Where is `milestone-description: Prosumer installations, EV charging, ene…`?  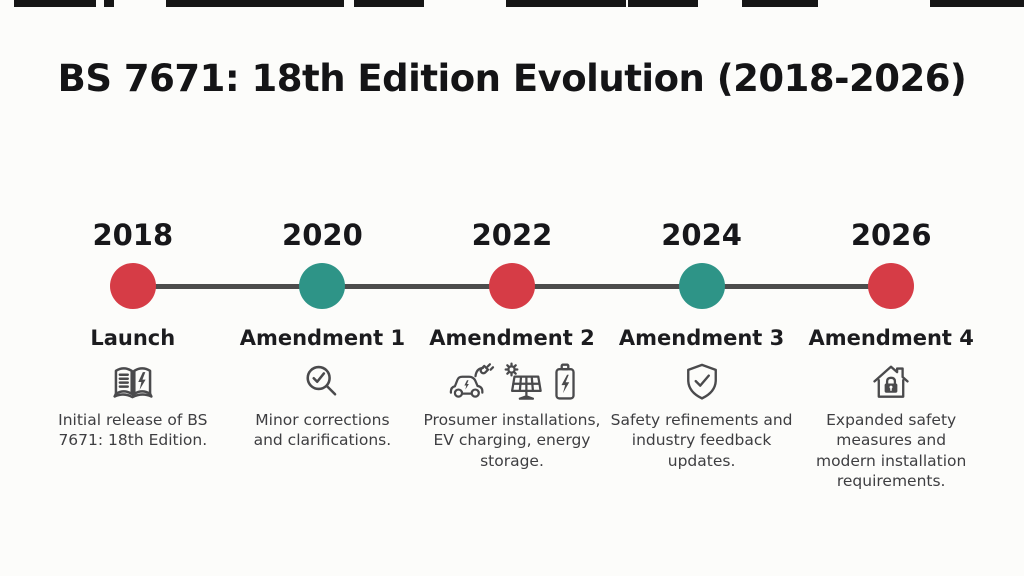
milestone-description: Prosumer installations, EV charging, ene… is located at coordinates (512, 440).